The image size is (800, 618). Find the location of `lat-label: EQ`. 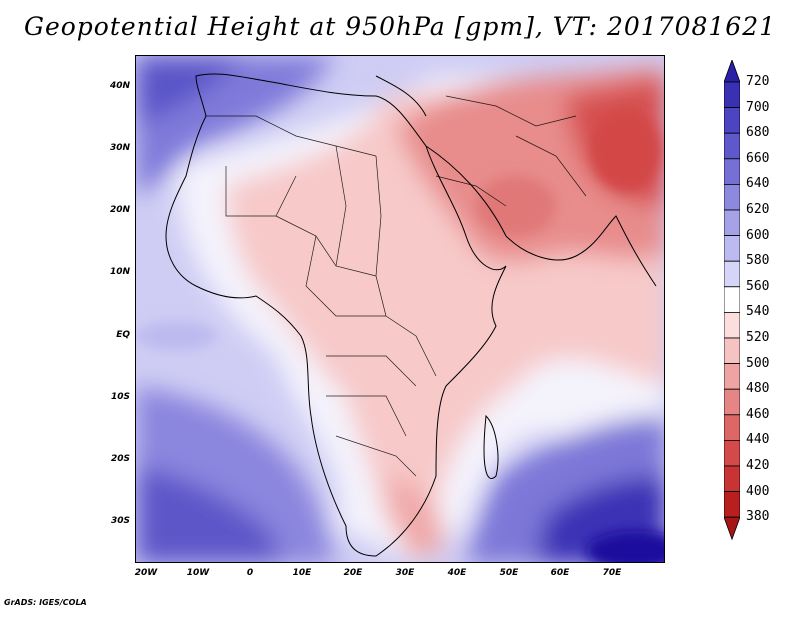

lat-label: EQ is located at coordinates (123, 335).